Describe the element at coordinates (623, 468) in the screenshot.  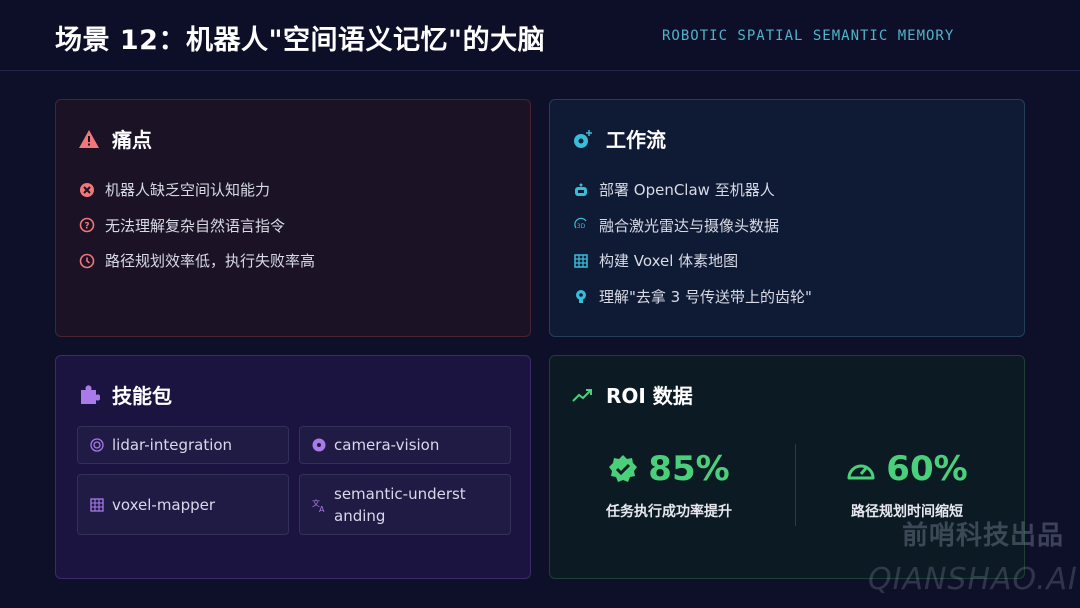
I see `verified-badge-icon` at that location.